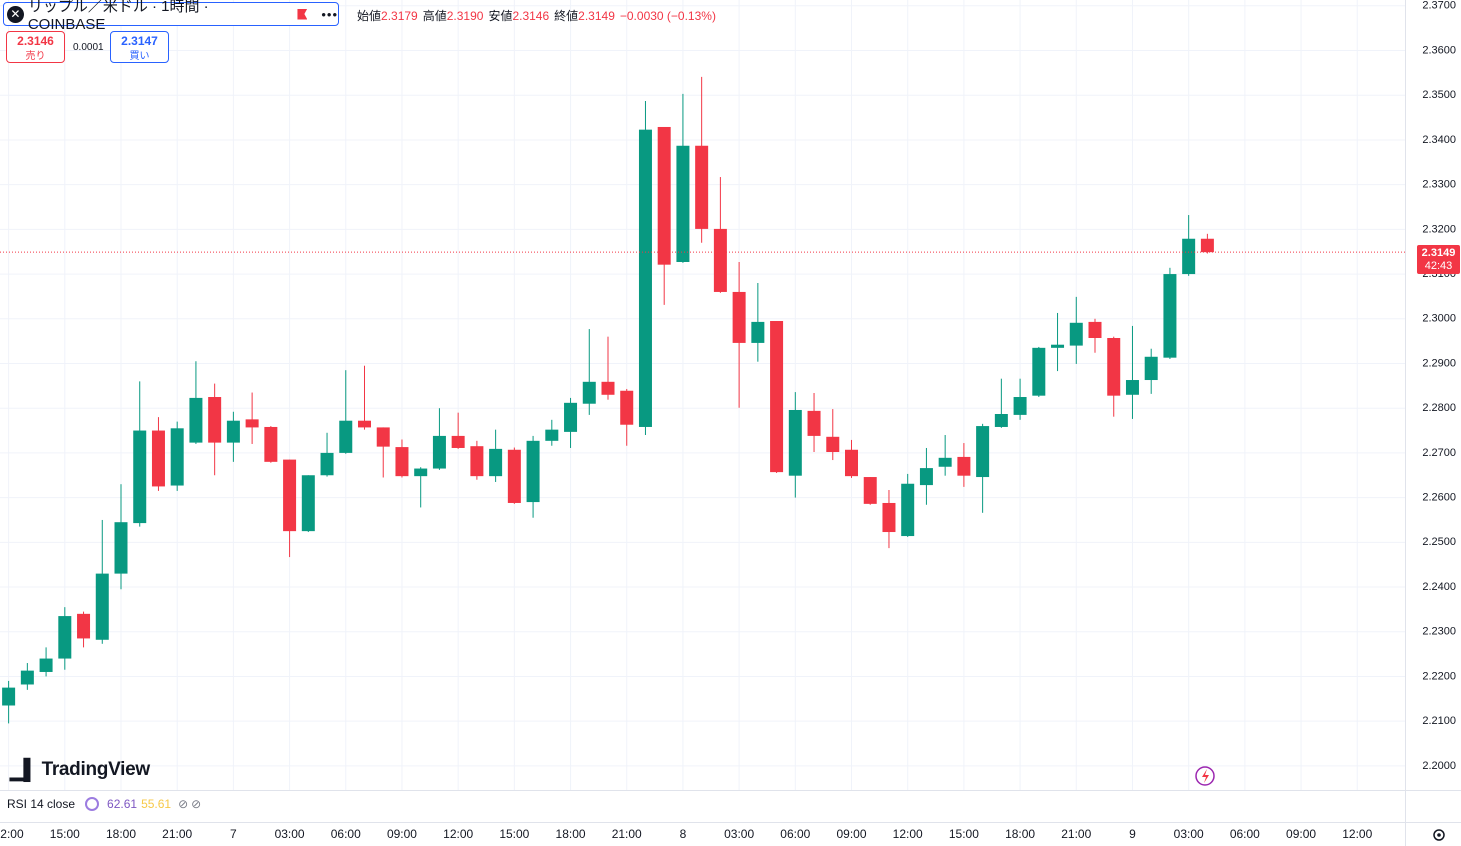  What do you see at coordinates (1439, 542) in the screenshot?
I see `y-tick-label: 2.2500` at bounding box center [1439, 542].